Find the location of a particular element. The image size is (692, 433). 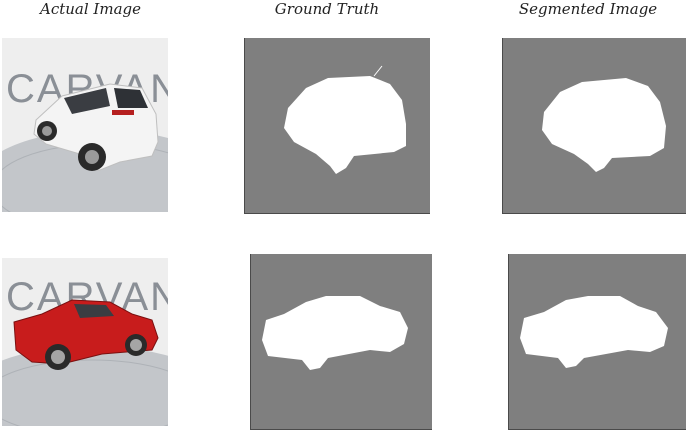

car-photo-coupe: CARVANA is located at coordinates (85, 342).